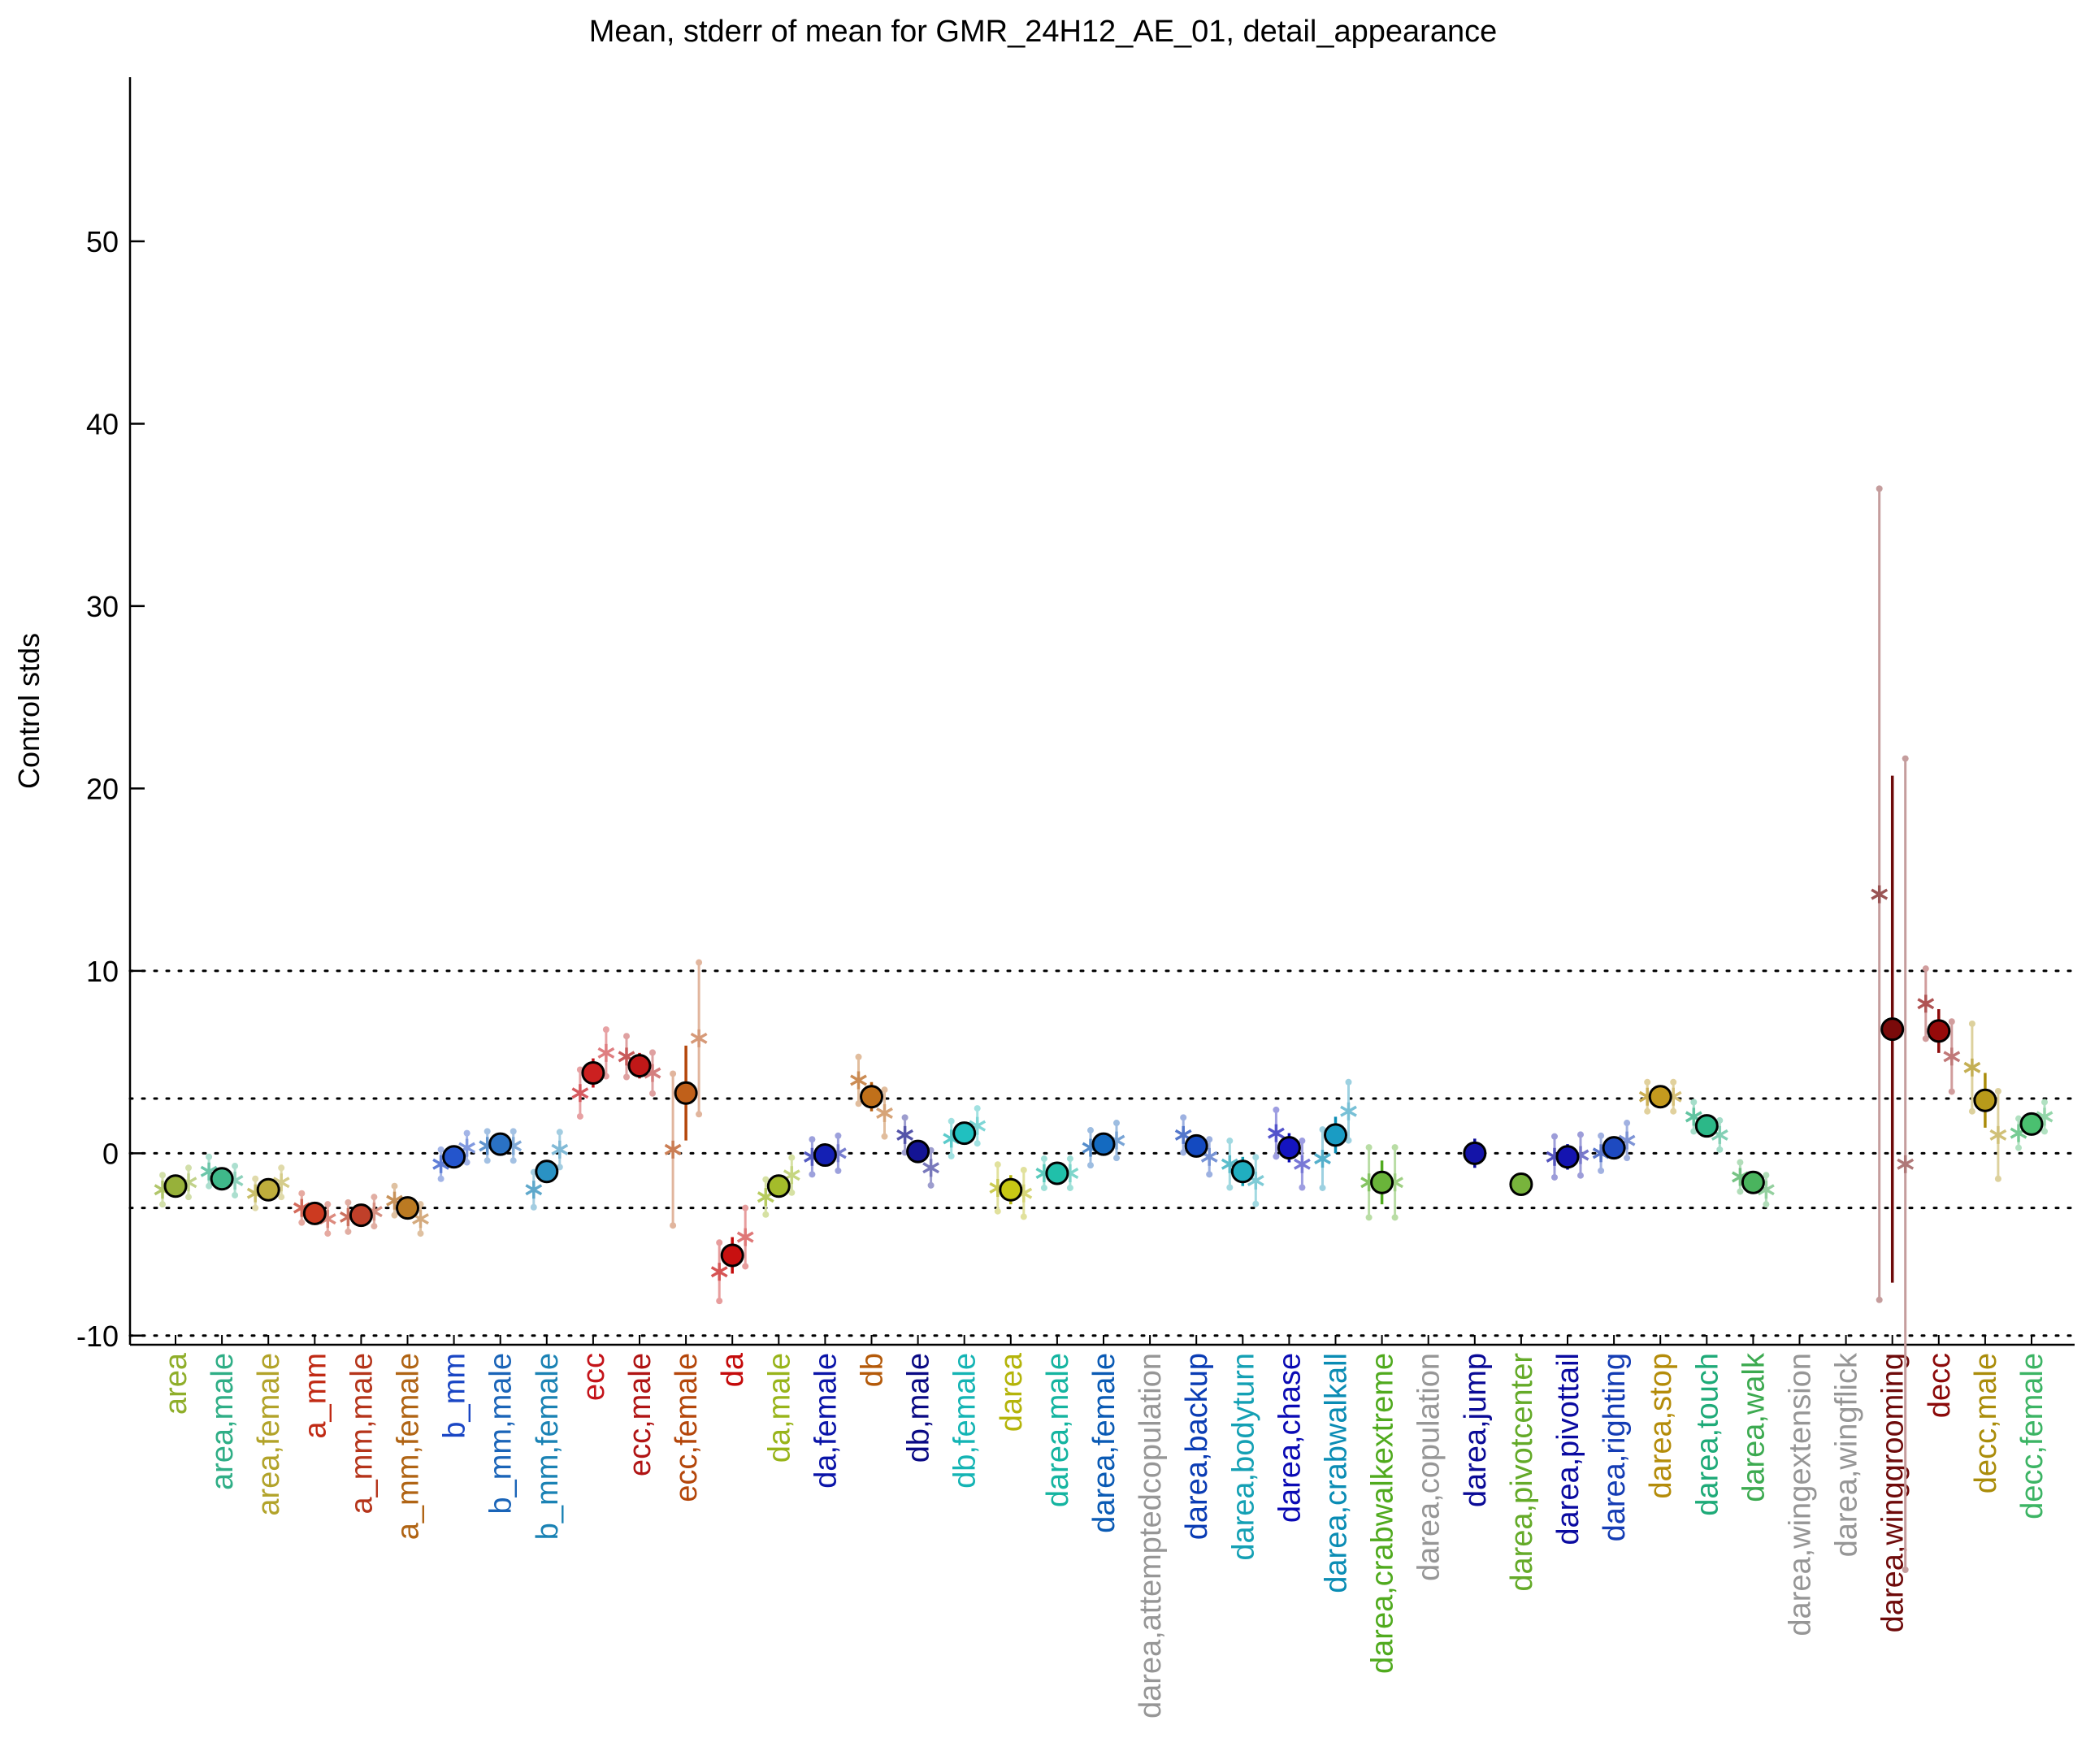 The image size is (2086, 1764). Describe the element at coordinates (102, 423) in the screenshot. I see `y-tick-label: 40` at that location.